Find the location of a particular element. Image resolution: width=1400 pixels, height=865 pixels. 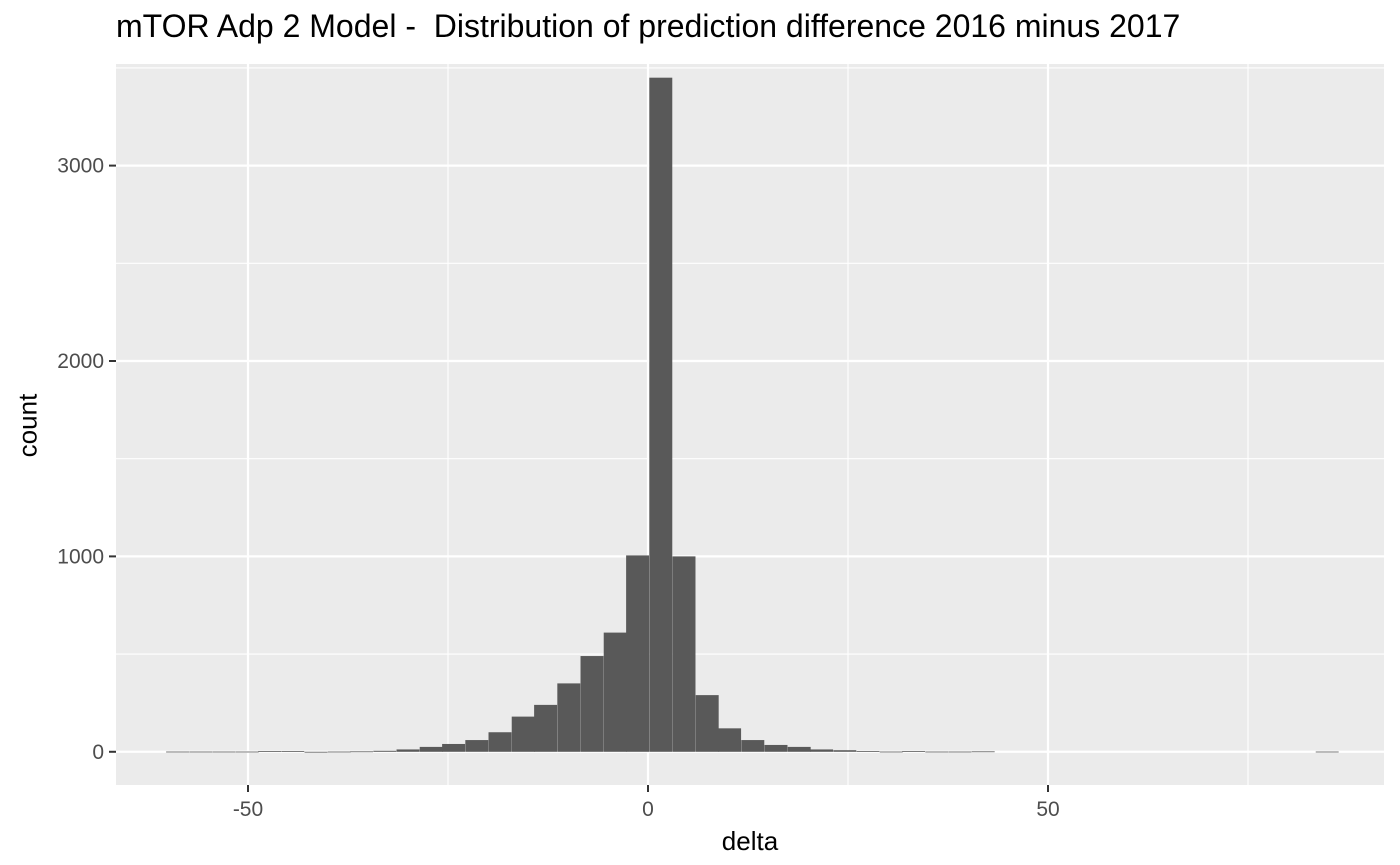

y-tick-label: 3000 is located at coordinates (80, 166).